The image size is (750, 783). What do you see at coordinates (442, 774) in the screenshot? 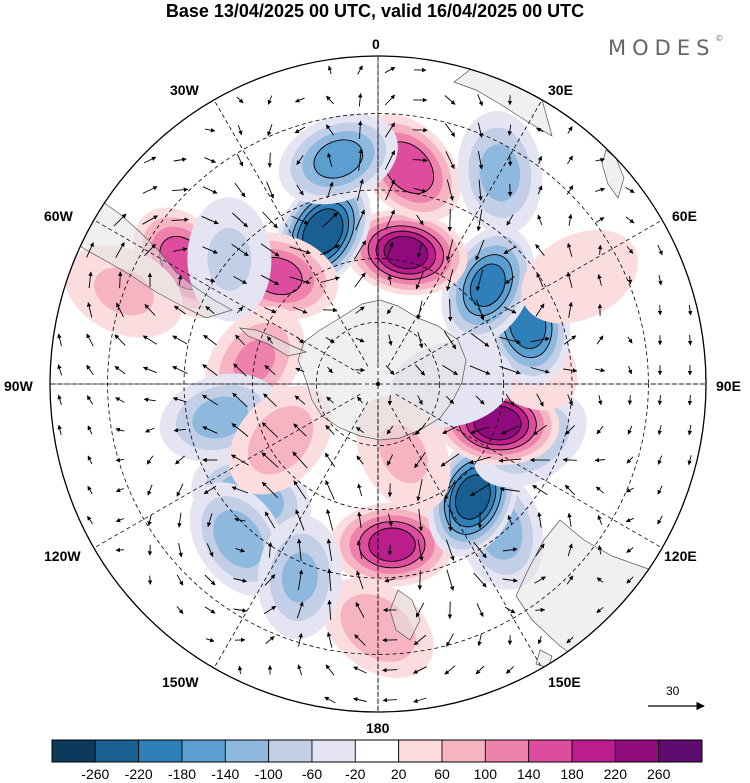
I see `colorbar-tick-label: 60` at bounding box center [442, 774].